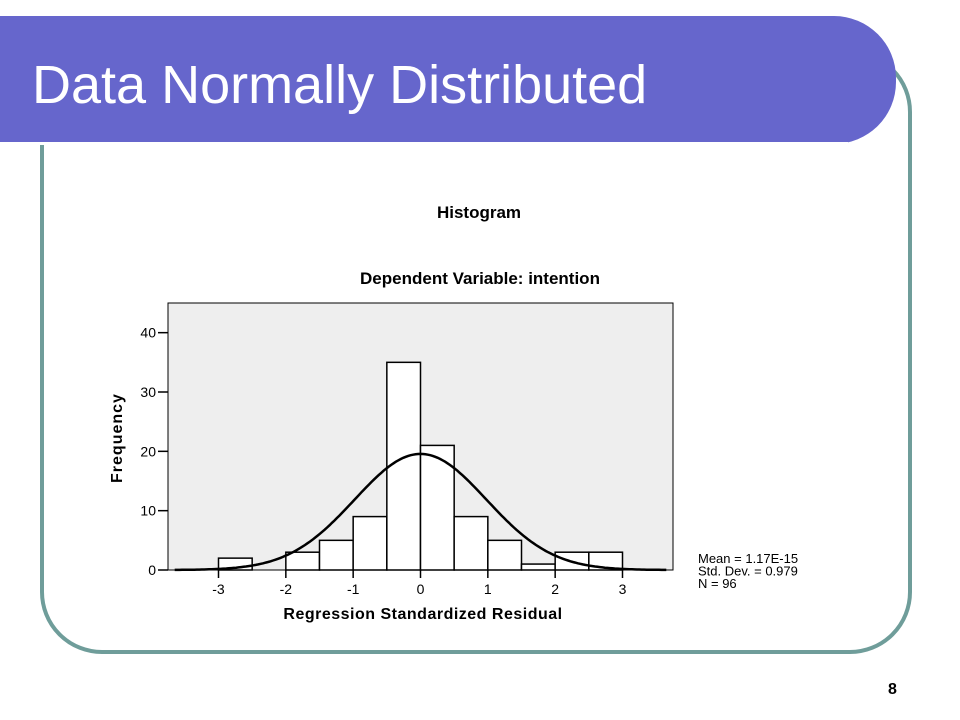  What do you see at coordinates (148, 451) in the screenshot?
I see `y-tick-label: 20` at bounding box center [148, 451].